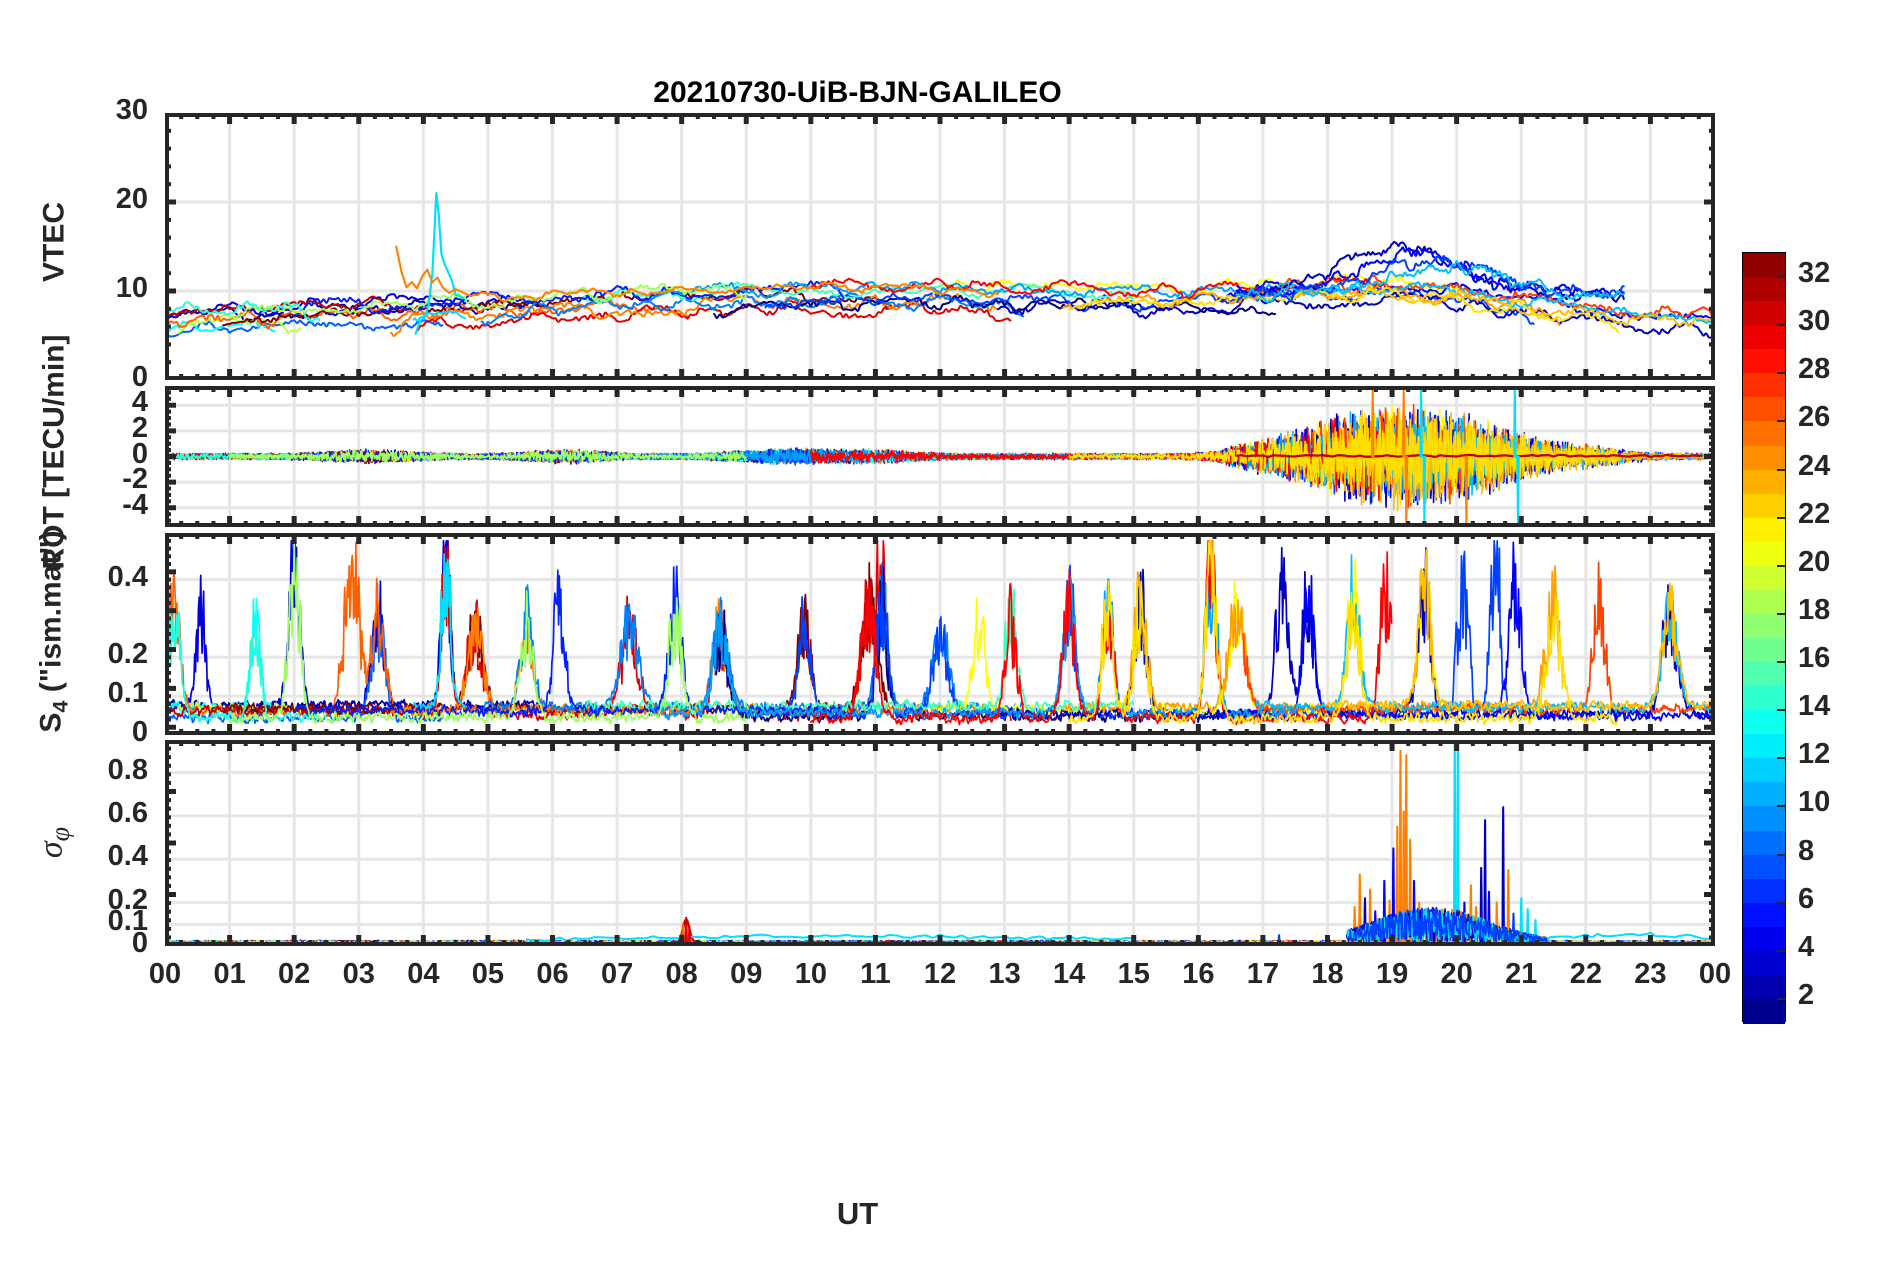 The width and height of the screenshot is (1902, 1272). Describe the element at coordinates (1814, 321) in the screenshot. I see `colorbar-tick-label: 30` at that location.